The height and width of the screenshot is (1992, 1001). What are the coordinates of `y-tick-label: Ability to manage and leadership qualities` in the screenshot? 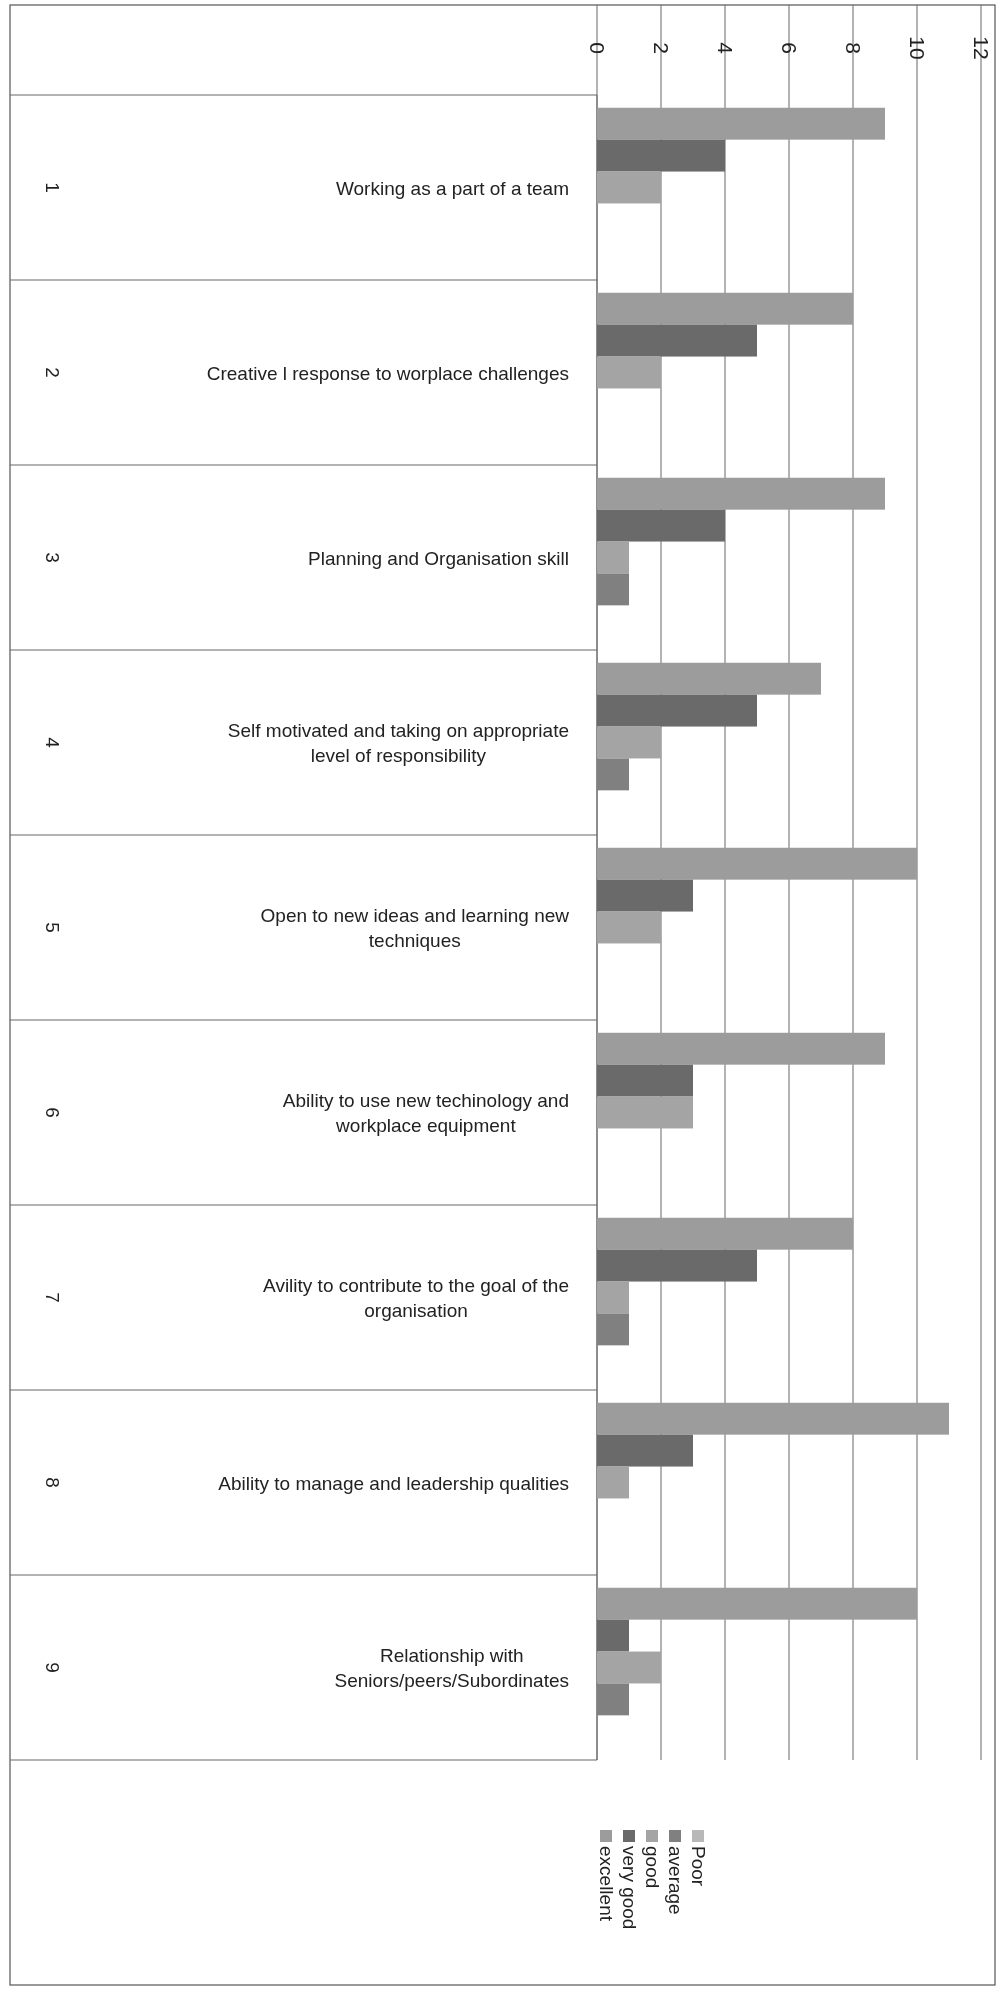 It's located at (393, 1482).